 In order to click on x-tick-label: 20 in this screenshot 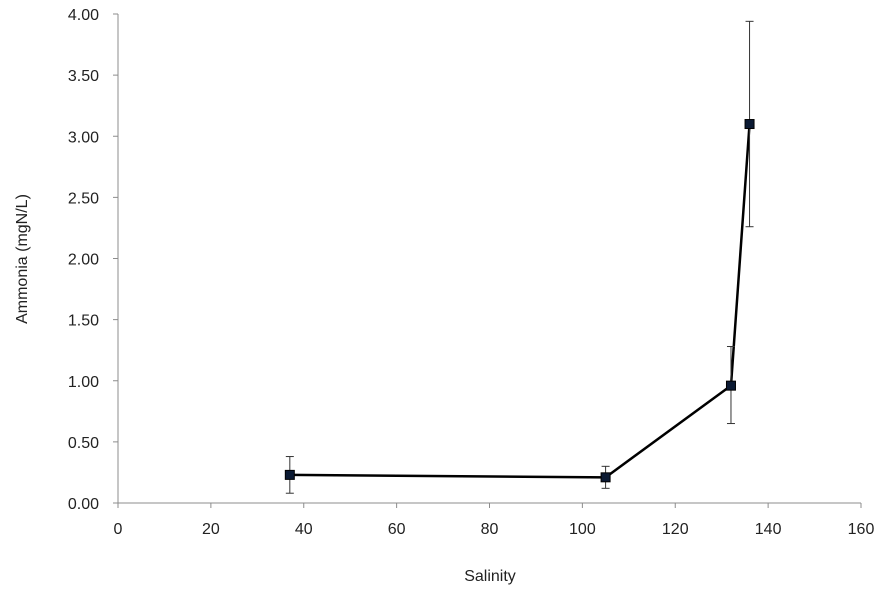, I will do `click(211, 529)`.